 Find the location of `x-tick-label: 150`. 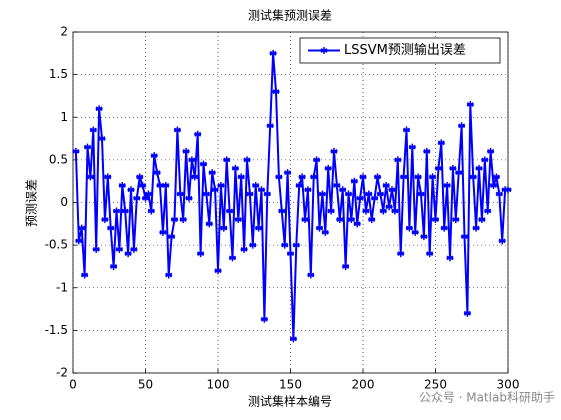

x-tick-label: 150 is located at coordinates (290, 385).